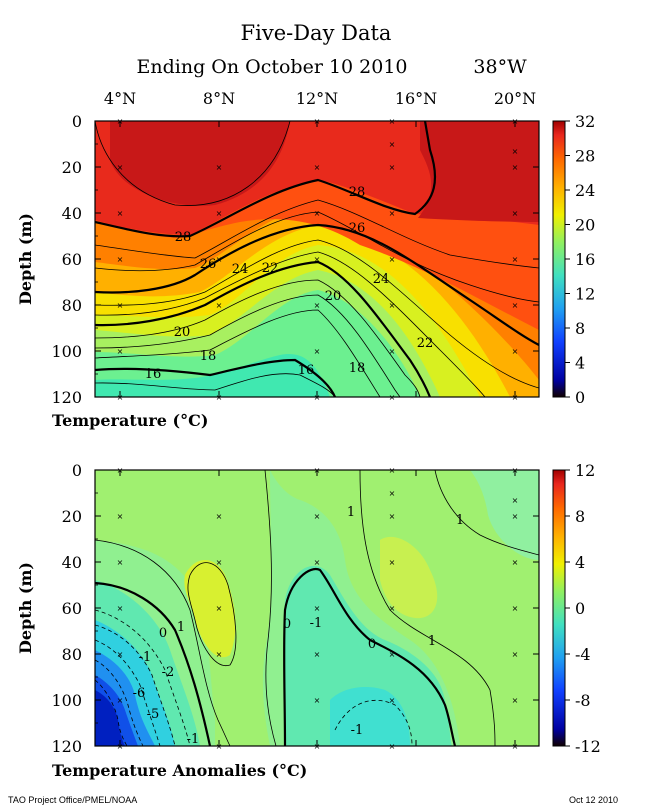 This screenshot has height=811, width=649. I want to click on temperature-colorbar-ticks: 32 28 24 20 16 12 8 4 0, so click(580, 259).